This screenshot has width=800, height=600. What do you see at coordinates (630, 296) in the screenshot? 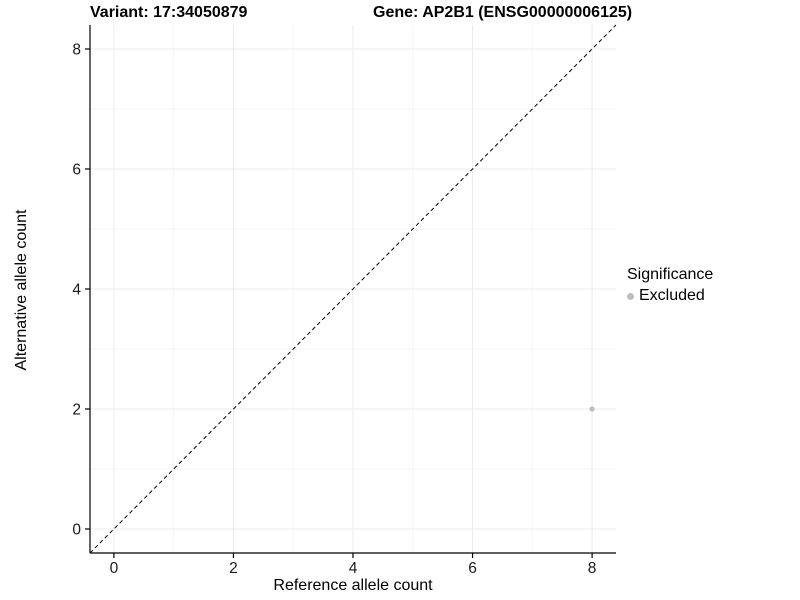
I see `legend-point-icon` at bounding box center [630, 296].